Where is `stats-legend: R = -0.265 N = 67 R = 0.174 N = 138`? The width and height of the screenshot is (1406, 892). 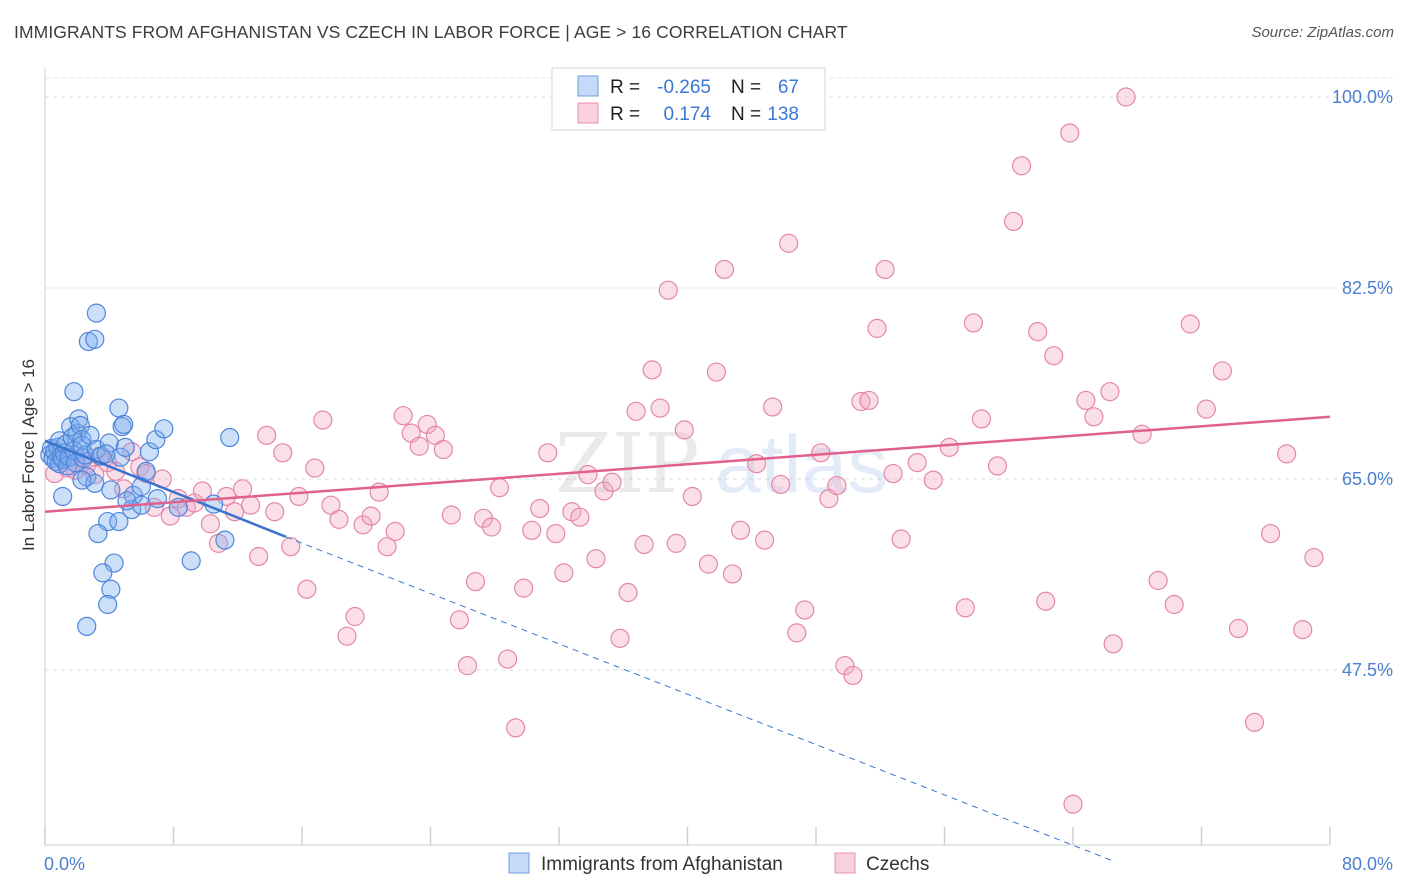
stats-legend: R = -0.265 N = 67 R = 0.174 N = 138 is located at coordinates (688, 99).